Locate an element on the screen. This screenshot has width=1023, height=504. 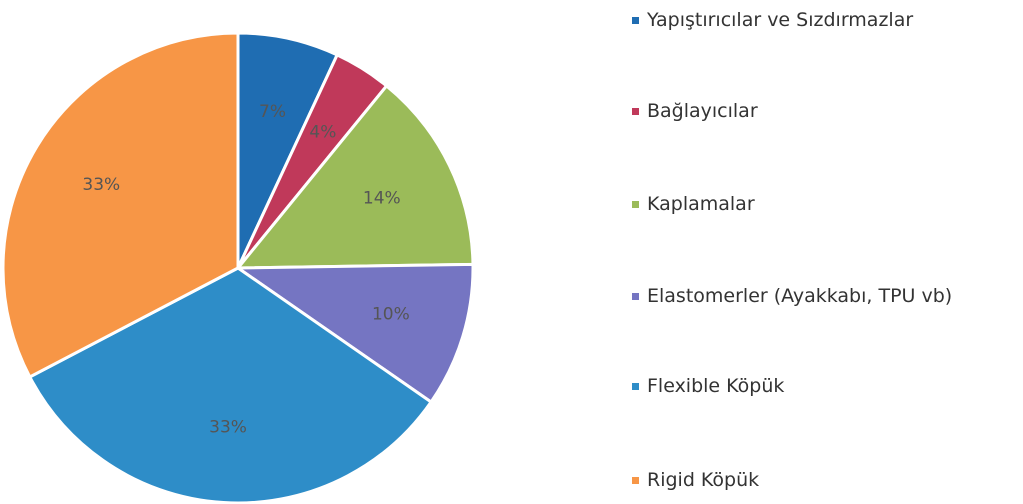
legend-label: Elastomerler (Ayakkabı, TPU vb) is located at coordinates (800, 296).